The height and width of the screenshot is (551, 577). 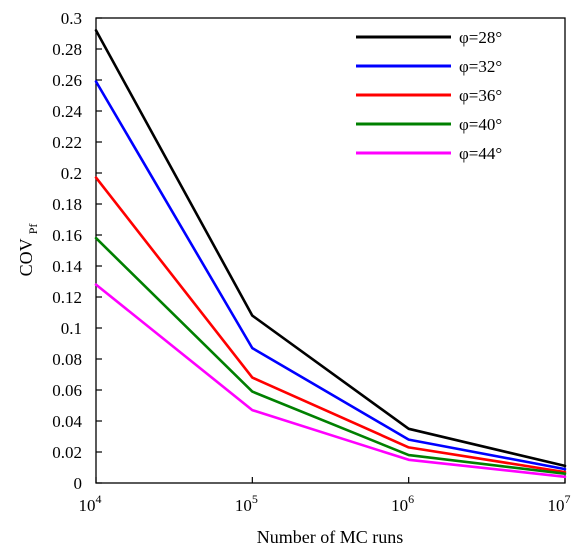 What do you see at coordinates (67, 359) in the screenshot?
I see `y-tick-label: 0.08` at bounding box center [67, 359].